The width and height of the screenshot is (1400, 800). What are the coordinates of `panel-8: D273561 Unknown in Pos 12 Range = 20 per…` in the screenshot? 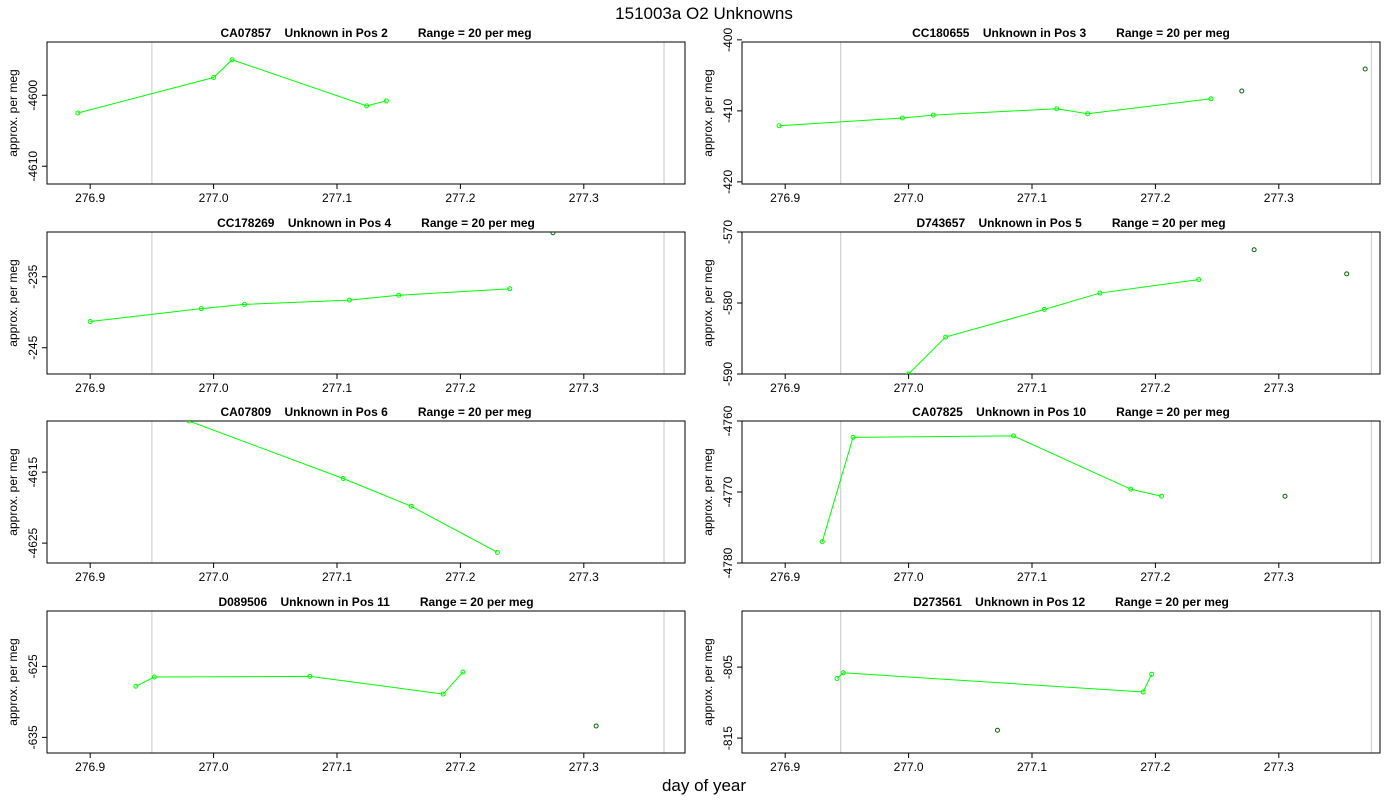 It's located at (1041, 684).